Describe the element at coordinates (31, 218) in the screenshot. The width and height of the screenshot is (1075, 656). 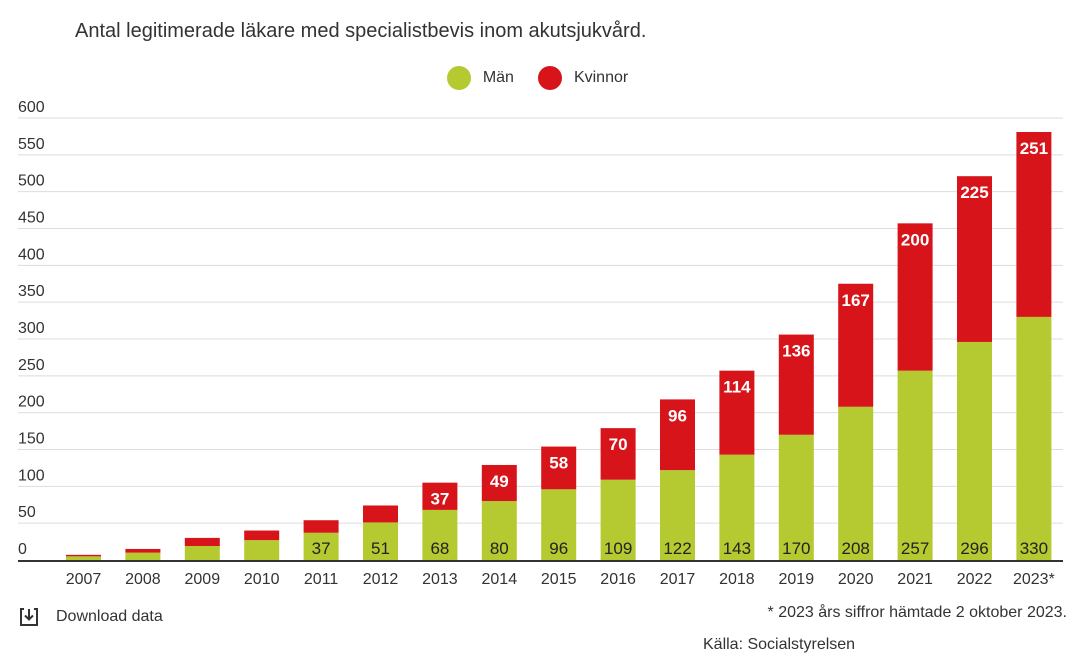
I see `y-tick-label: 450` at that location.